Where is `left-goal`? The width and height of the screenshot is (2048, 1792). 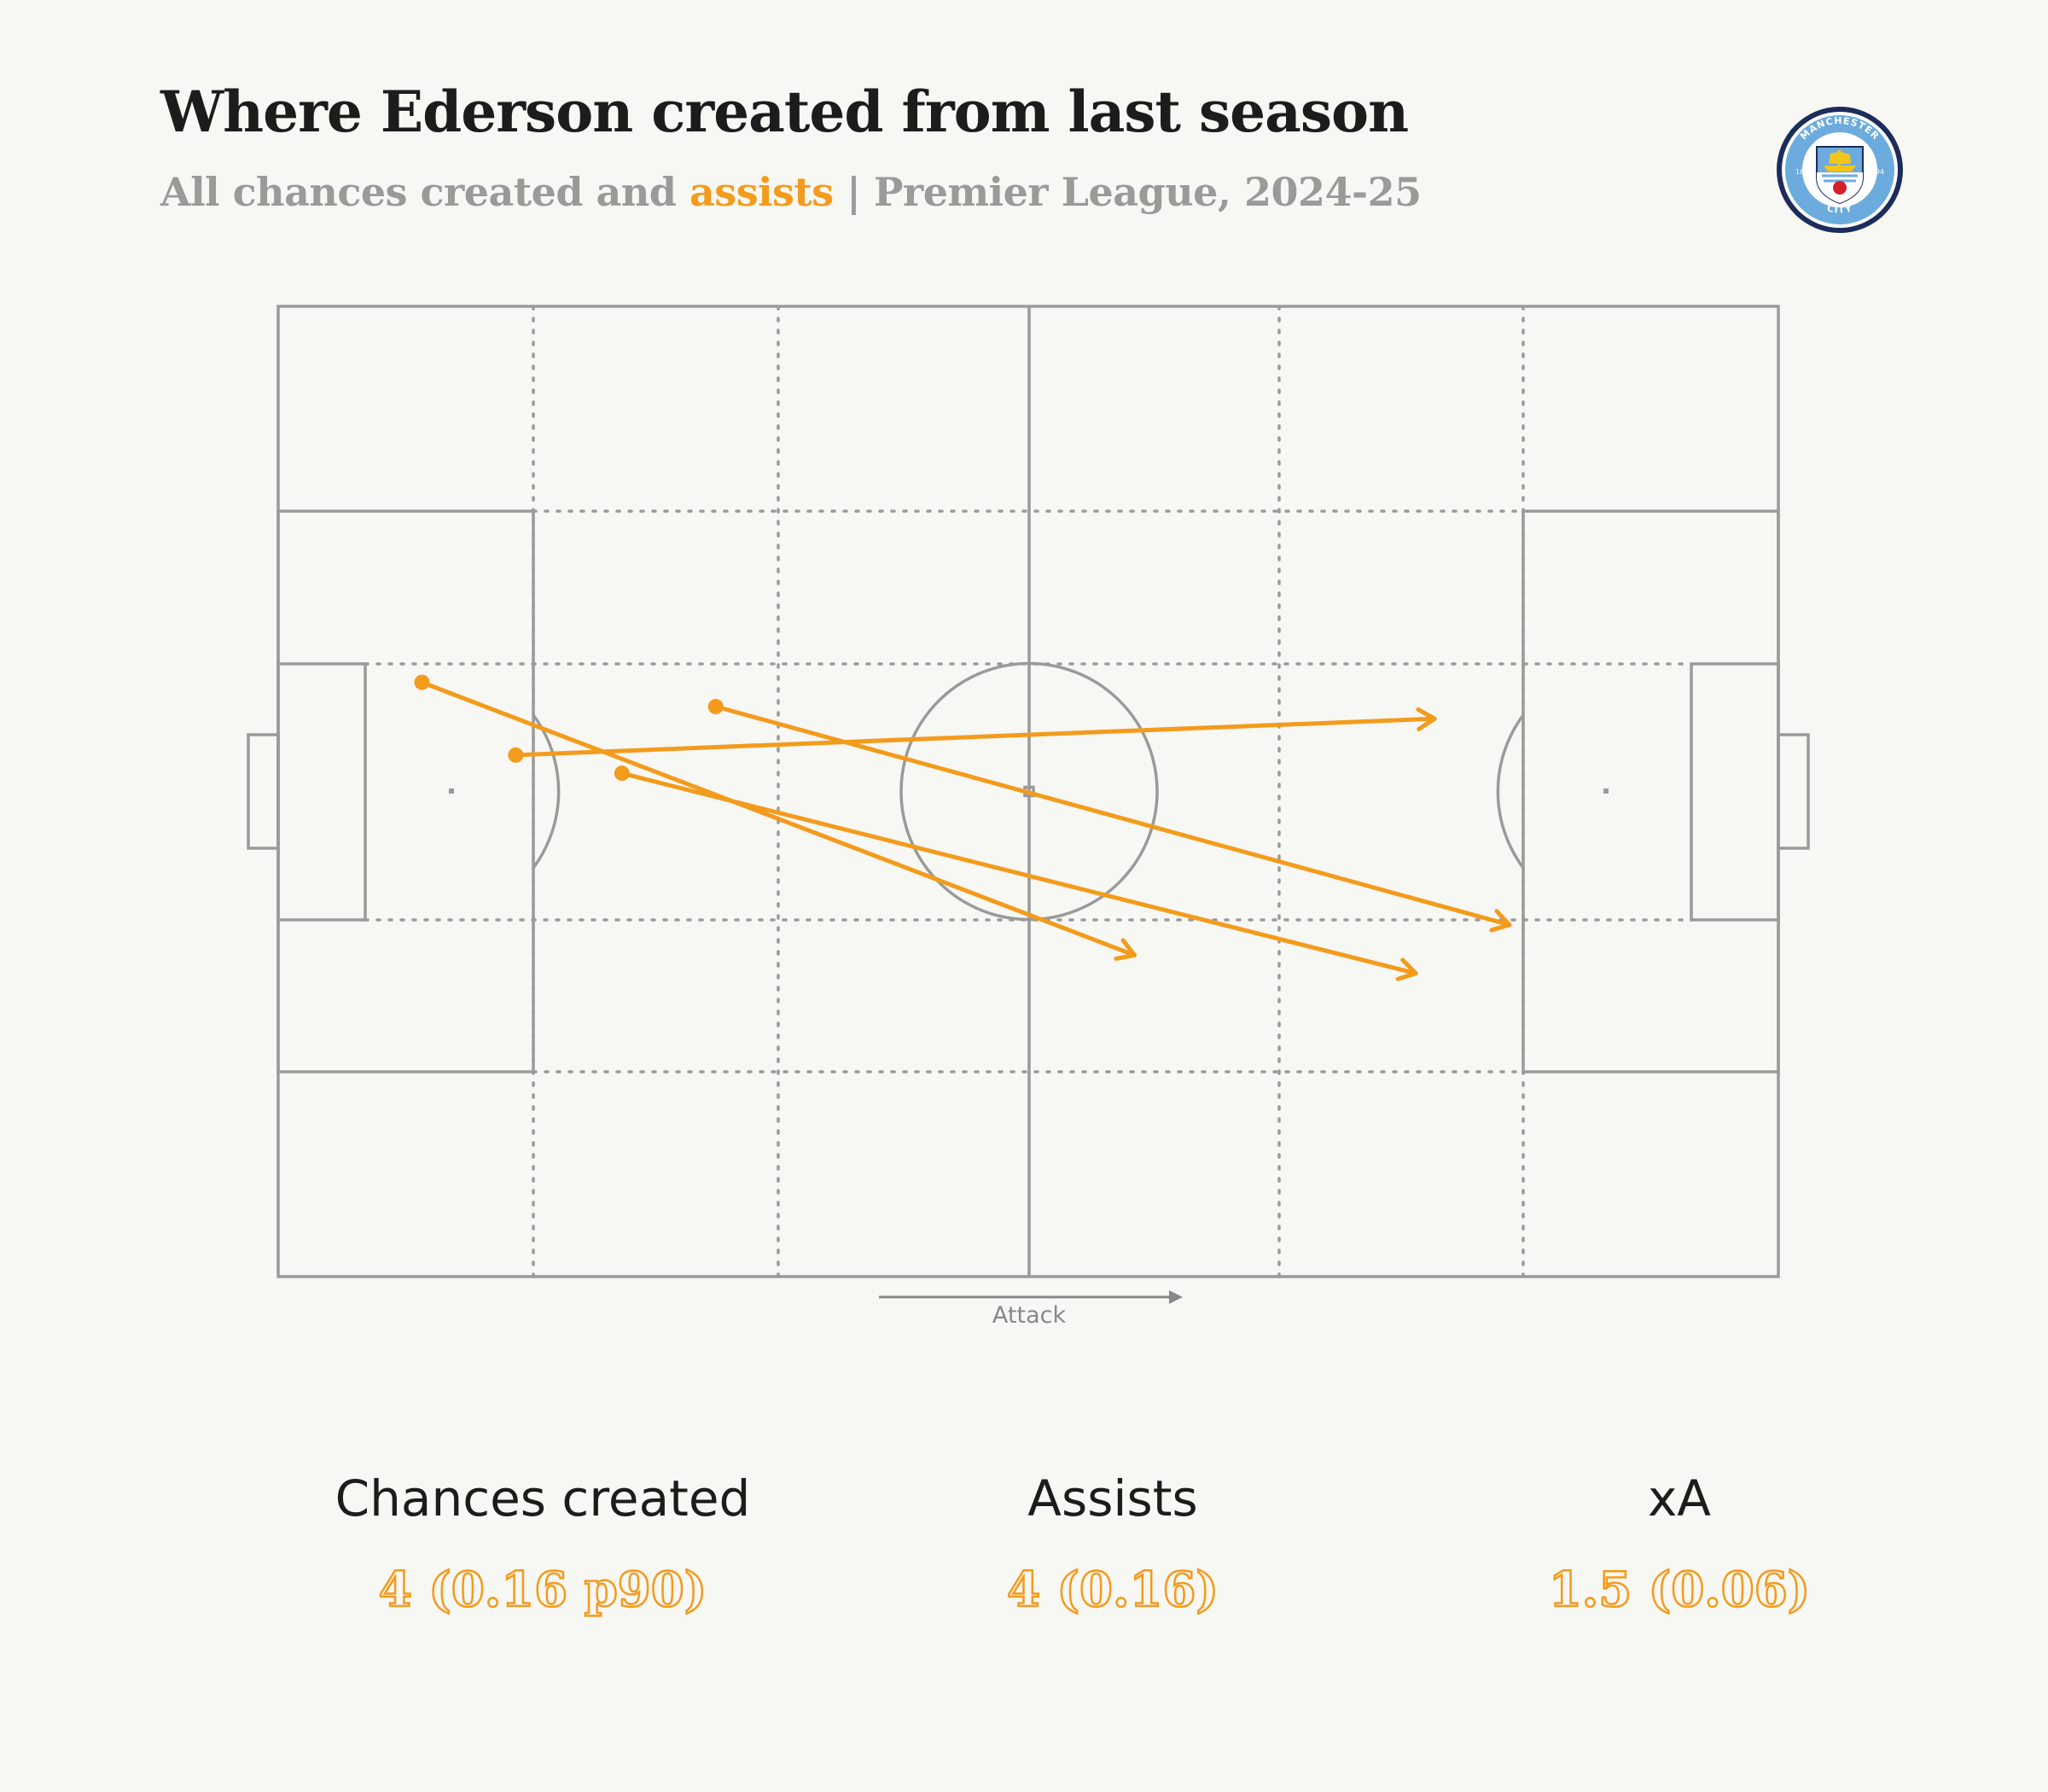
left-goal is located at coordinates (263, 791).